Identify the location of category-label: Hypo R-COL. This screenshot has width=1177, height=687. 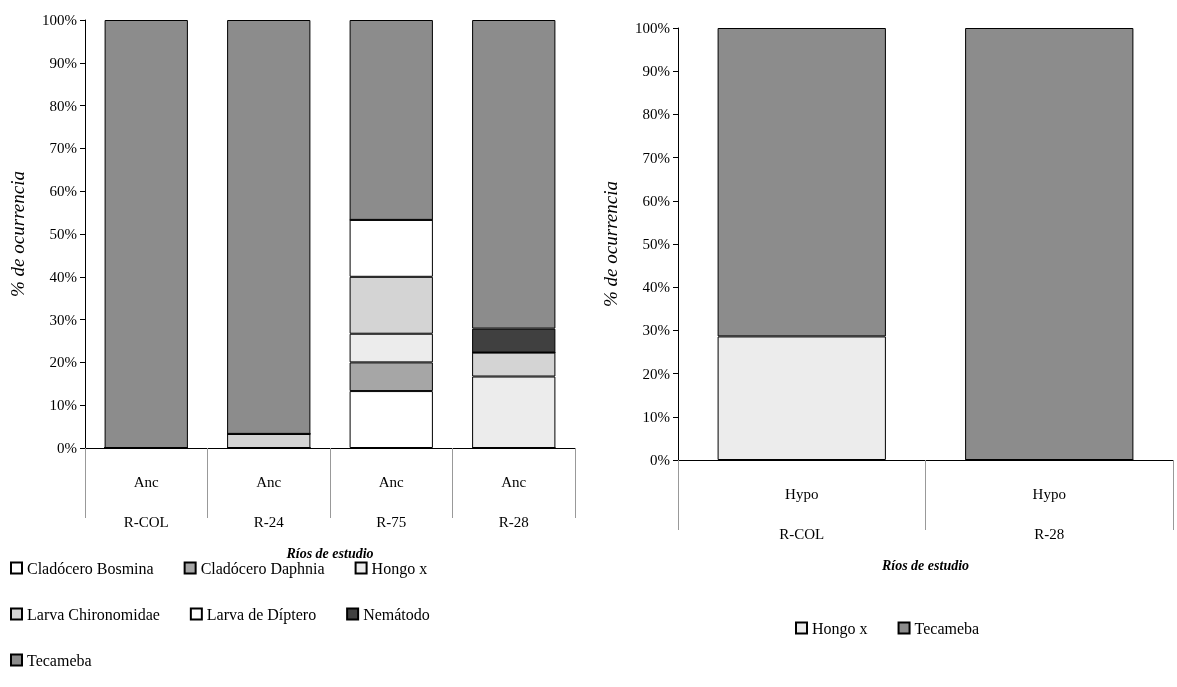
(802, 514).